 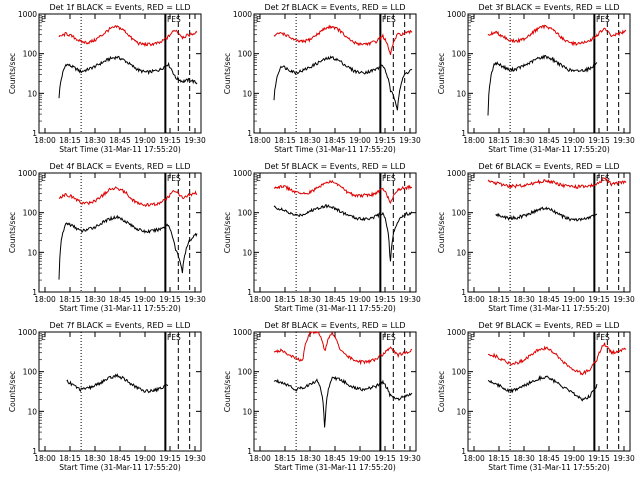 I want to click on chart-title: Det 1f BLACK = Events, RED = LLD, so click(x=119, y=7).